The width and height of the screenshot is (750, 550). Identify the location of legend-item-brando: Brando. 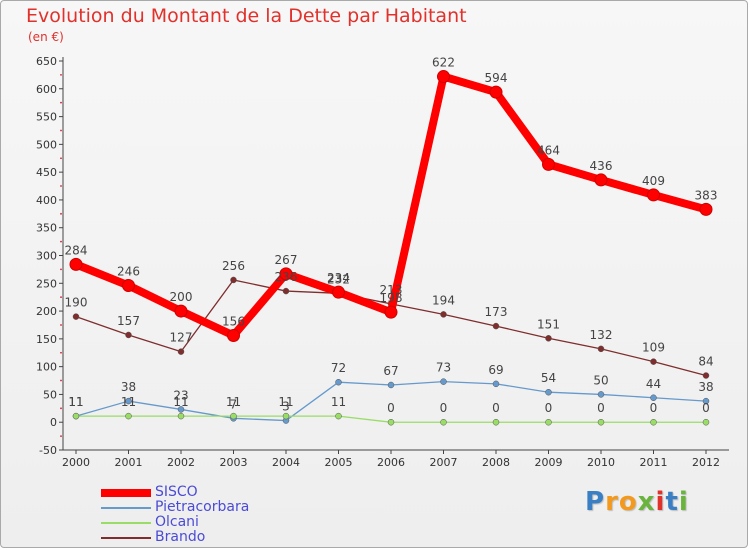
(231, 537).